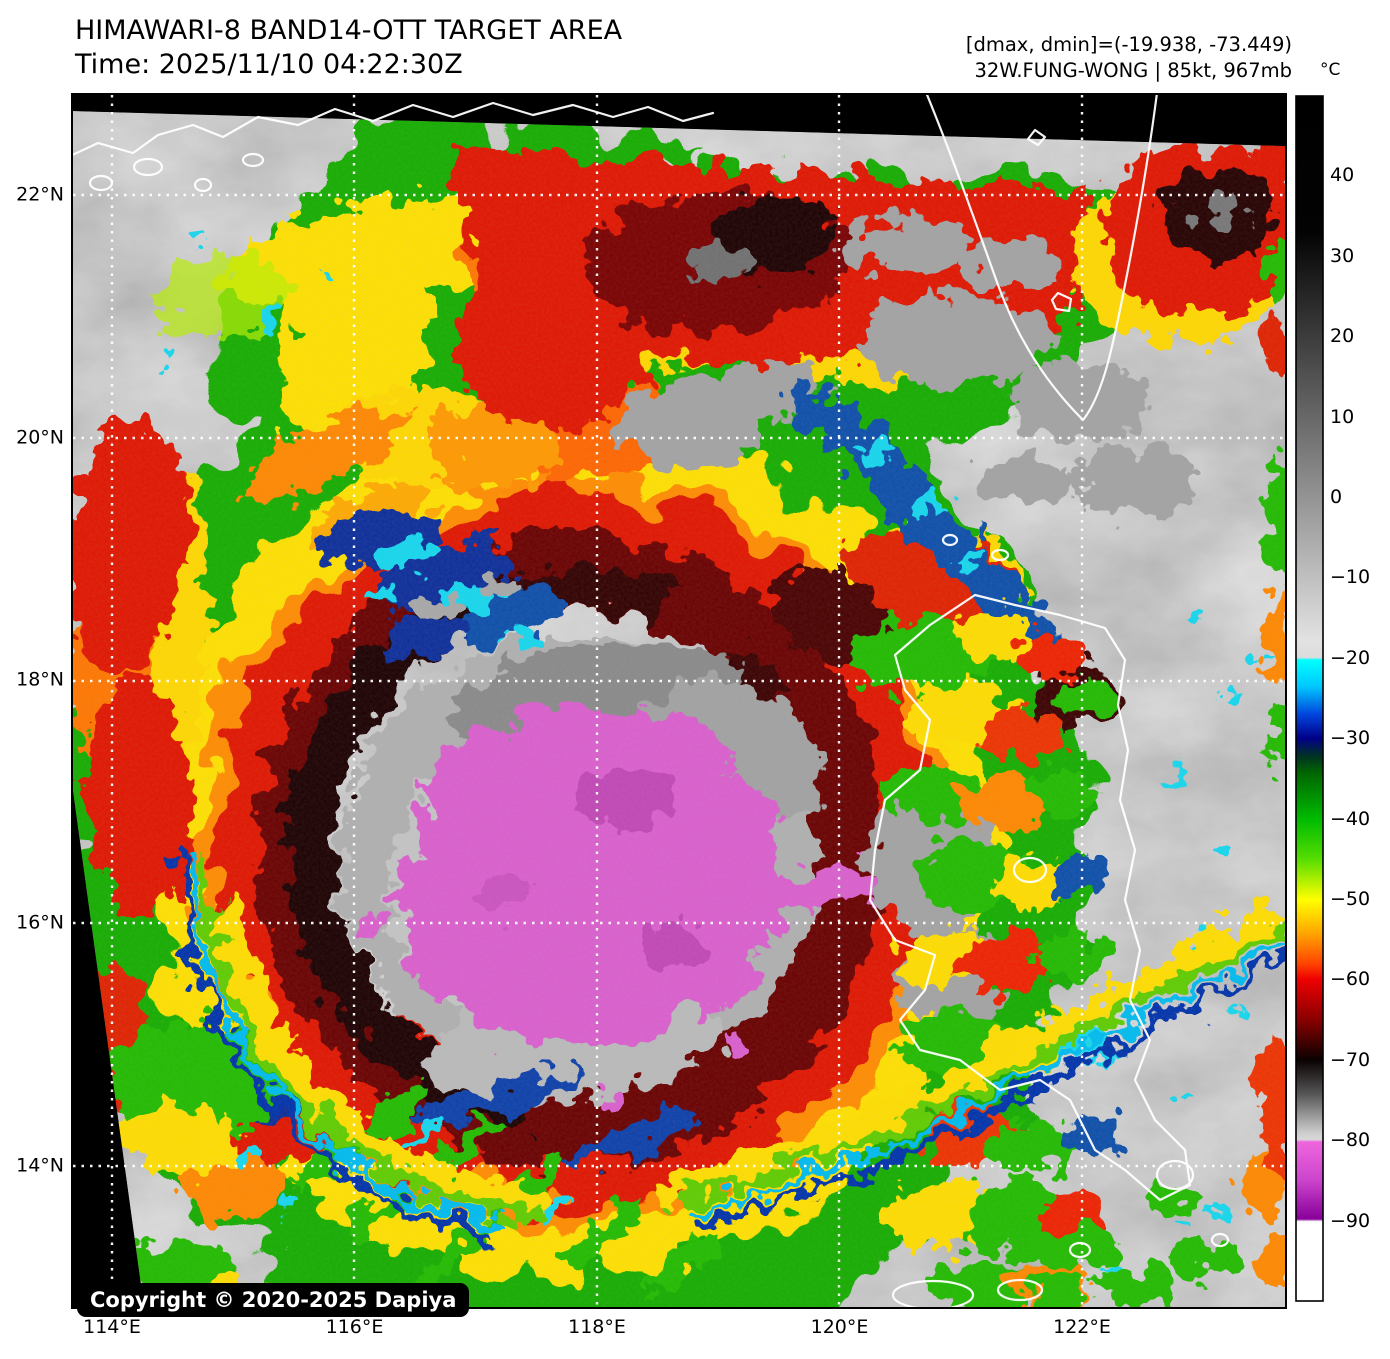  What do you see at coordinates (1342, 416) in the screenshot?
I see `colorbar-tick-label: 10` at bounding box center [1342, 416].